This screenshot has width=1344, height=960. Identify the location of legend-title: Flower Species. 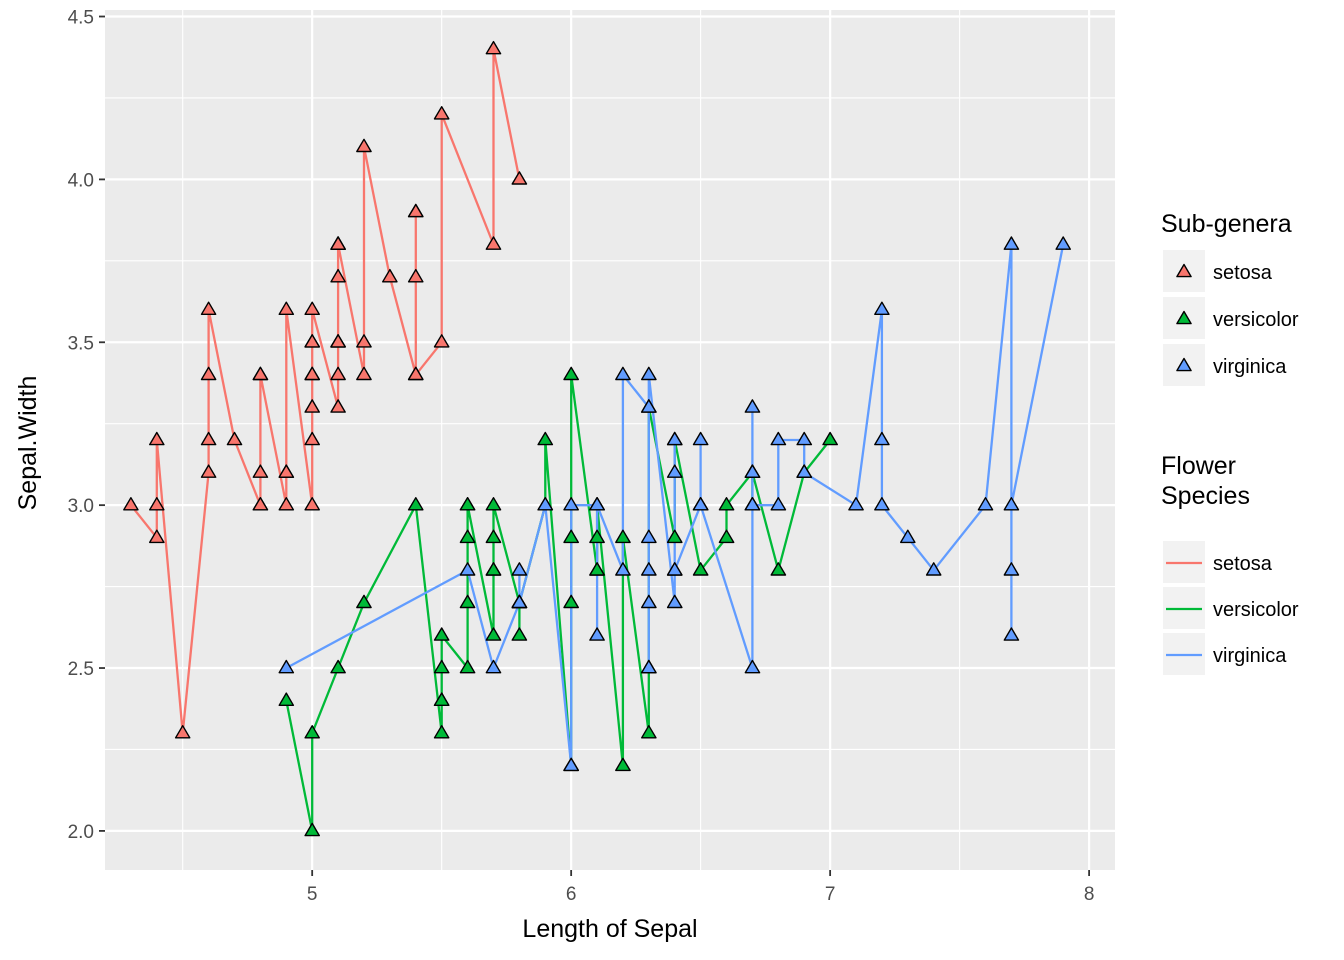
(1205, 481).